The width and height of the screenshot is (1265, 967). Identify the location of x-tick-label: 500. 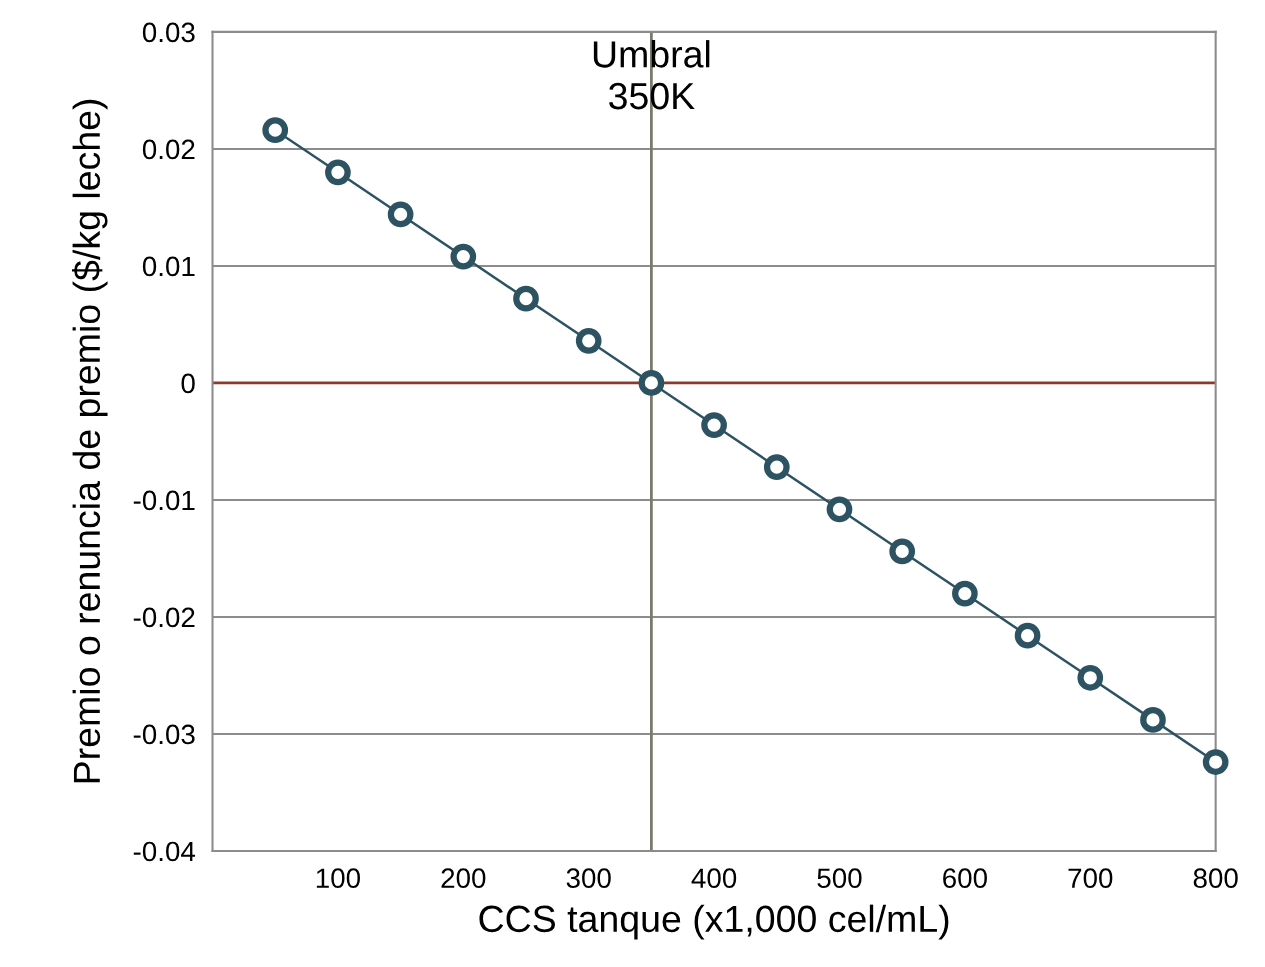
(839, 878).